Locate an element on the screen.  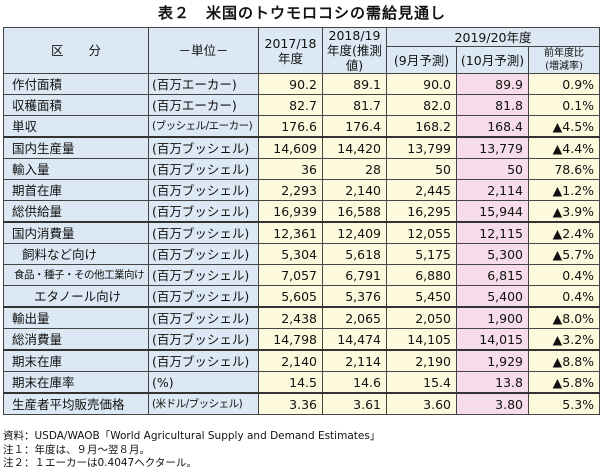
row-label: 生産者平均販売価格 is located at coordinates (76, 403).